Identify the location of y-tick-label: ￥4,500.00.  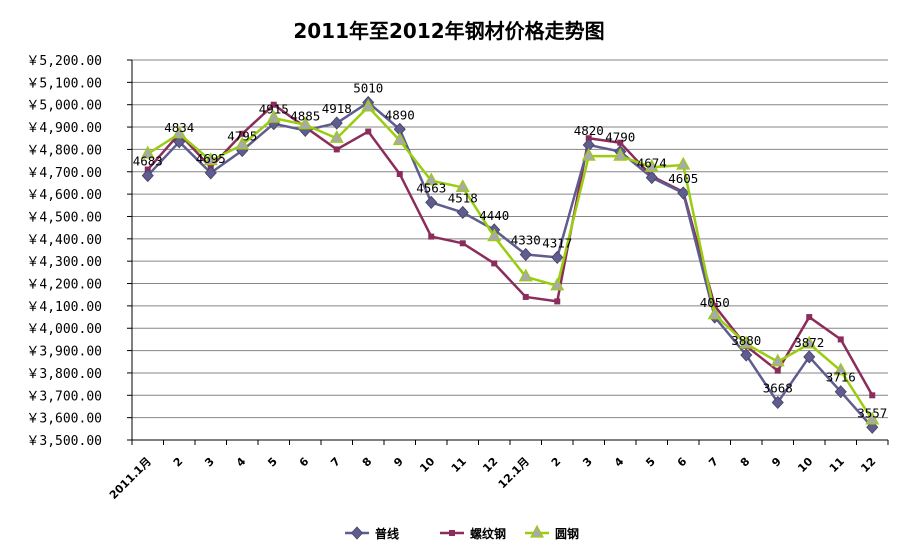
(64, 217).